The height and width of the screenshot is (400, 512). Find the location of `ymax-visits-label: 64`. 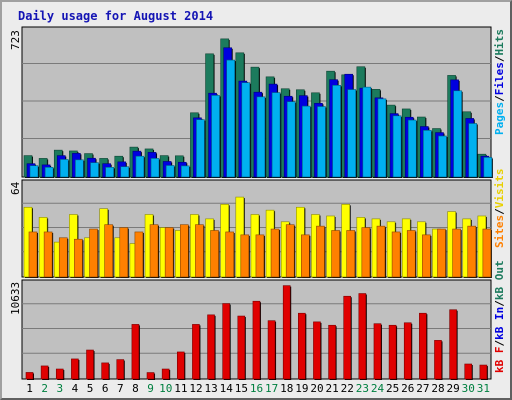

ymax-visits-label: 64 is located at coordinates (15, 188).